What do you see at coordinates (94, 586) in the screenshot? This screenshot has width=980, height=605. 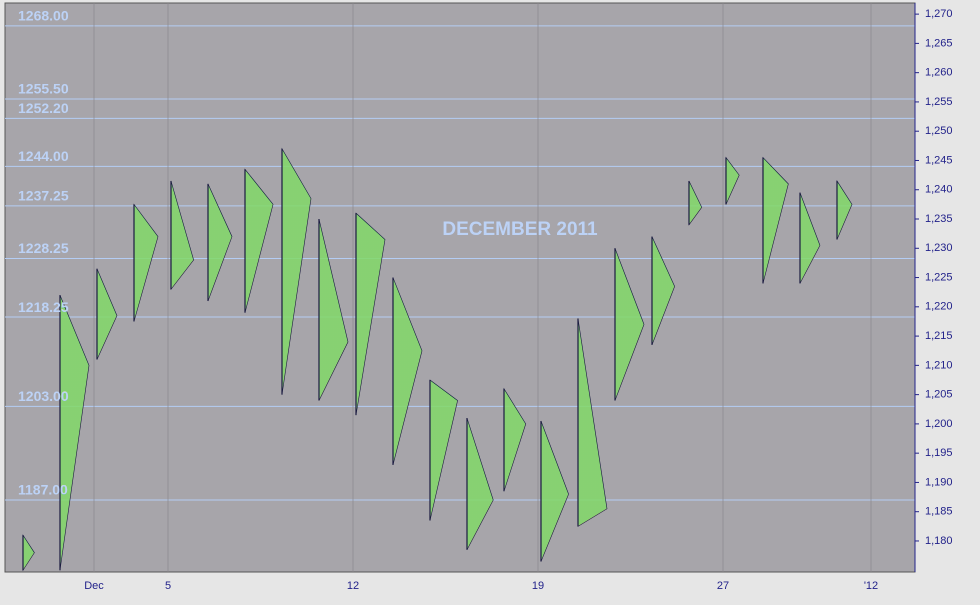 I see `x-tick-label: Dec` at bounding box center [94, 586].